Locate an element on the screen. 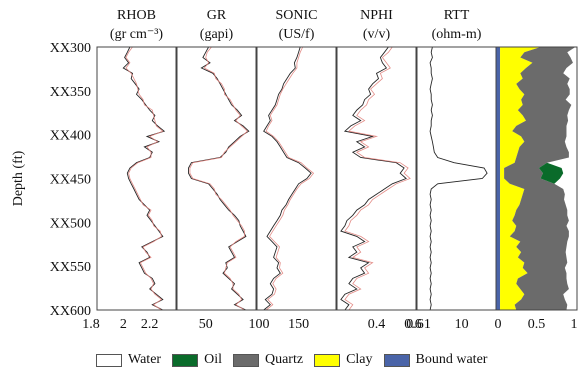 The image size is (579, 375). legend-label-quartz: Quartz is located at coordinates (284, 359).